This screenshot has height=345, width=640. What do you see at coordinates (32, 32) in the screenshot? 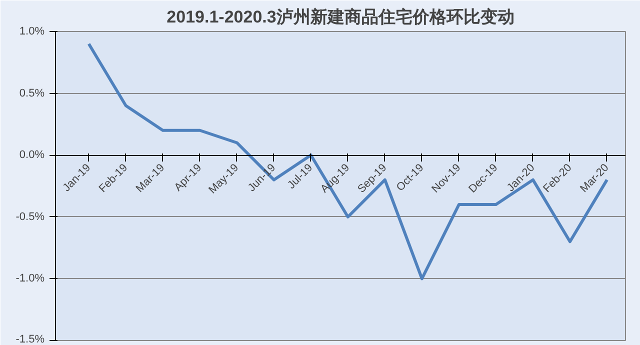
I see `y-tick-label: 1.0%` at bounding box center [32, 32].